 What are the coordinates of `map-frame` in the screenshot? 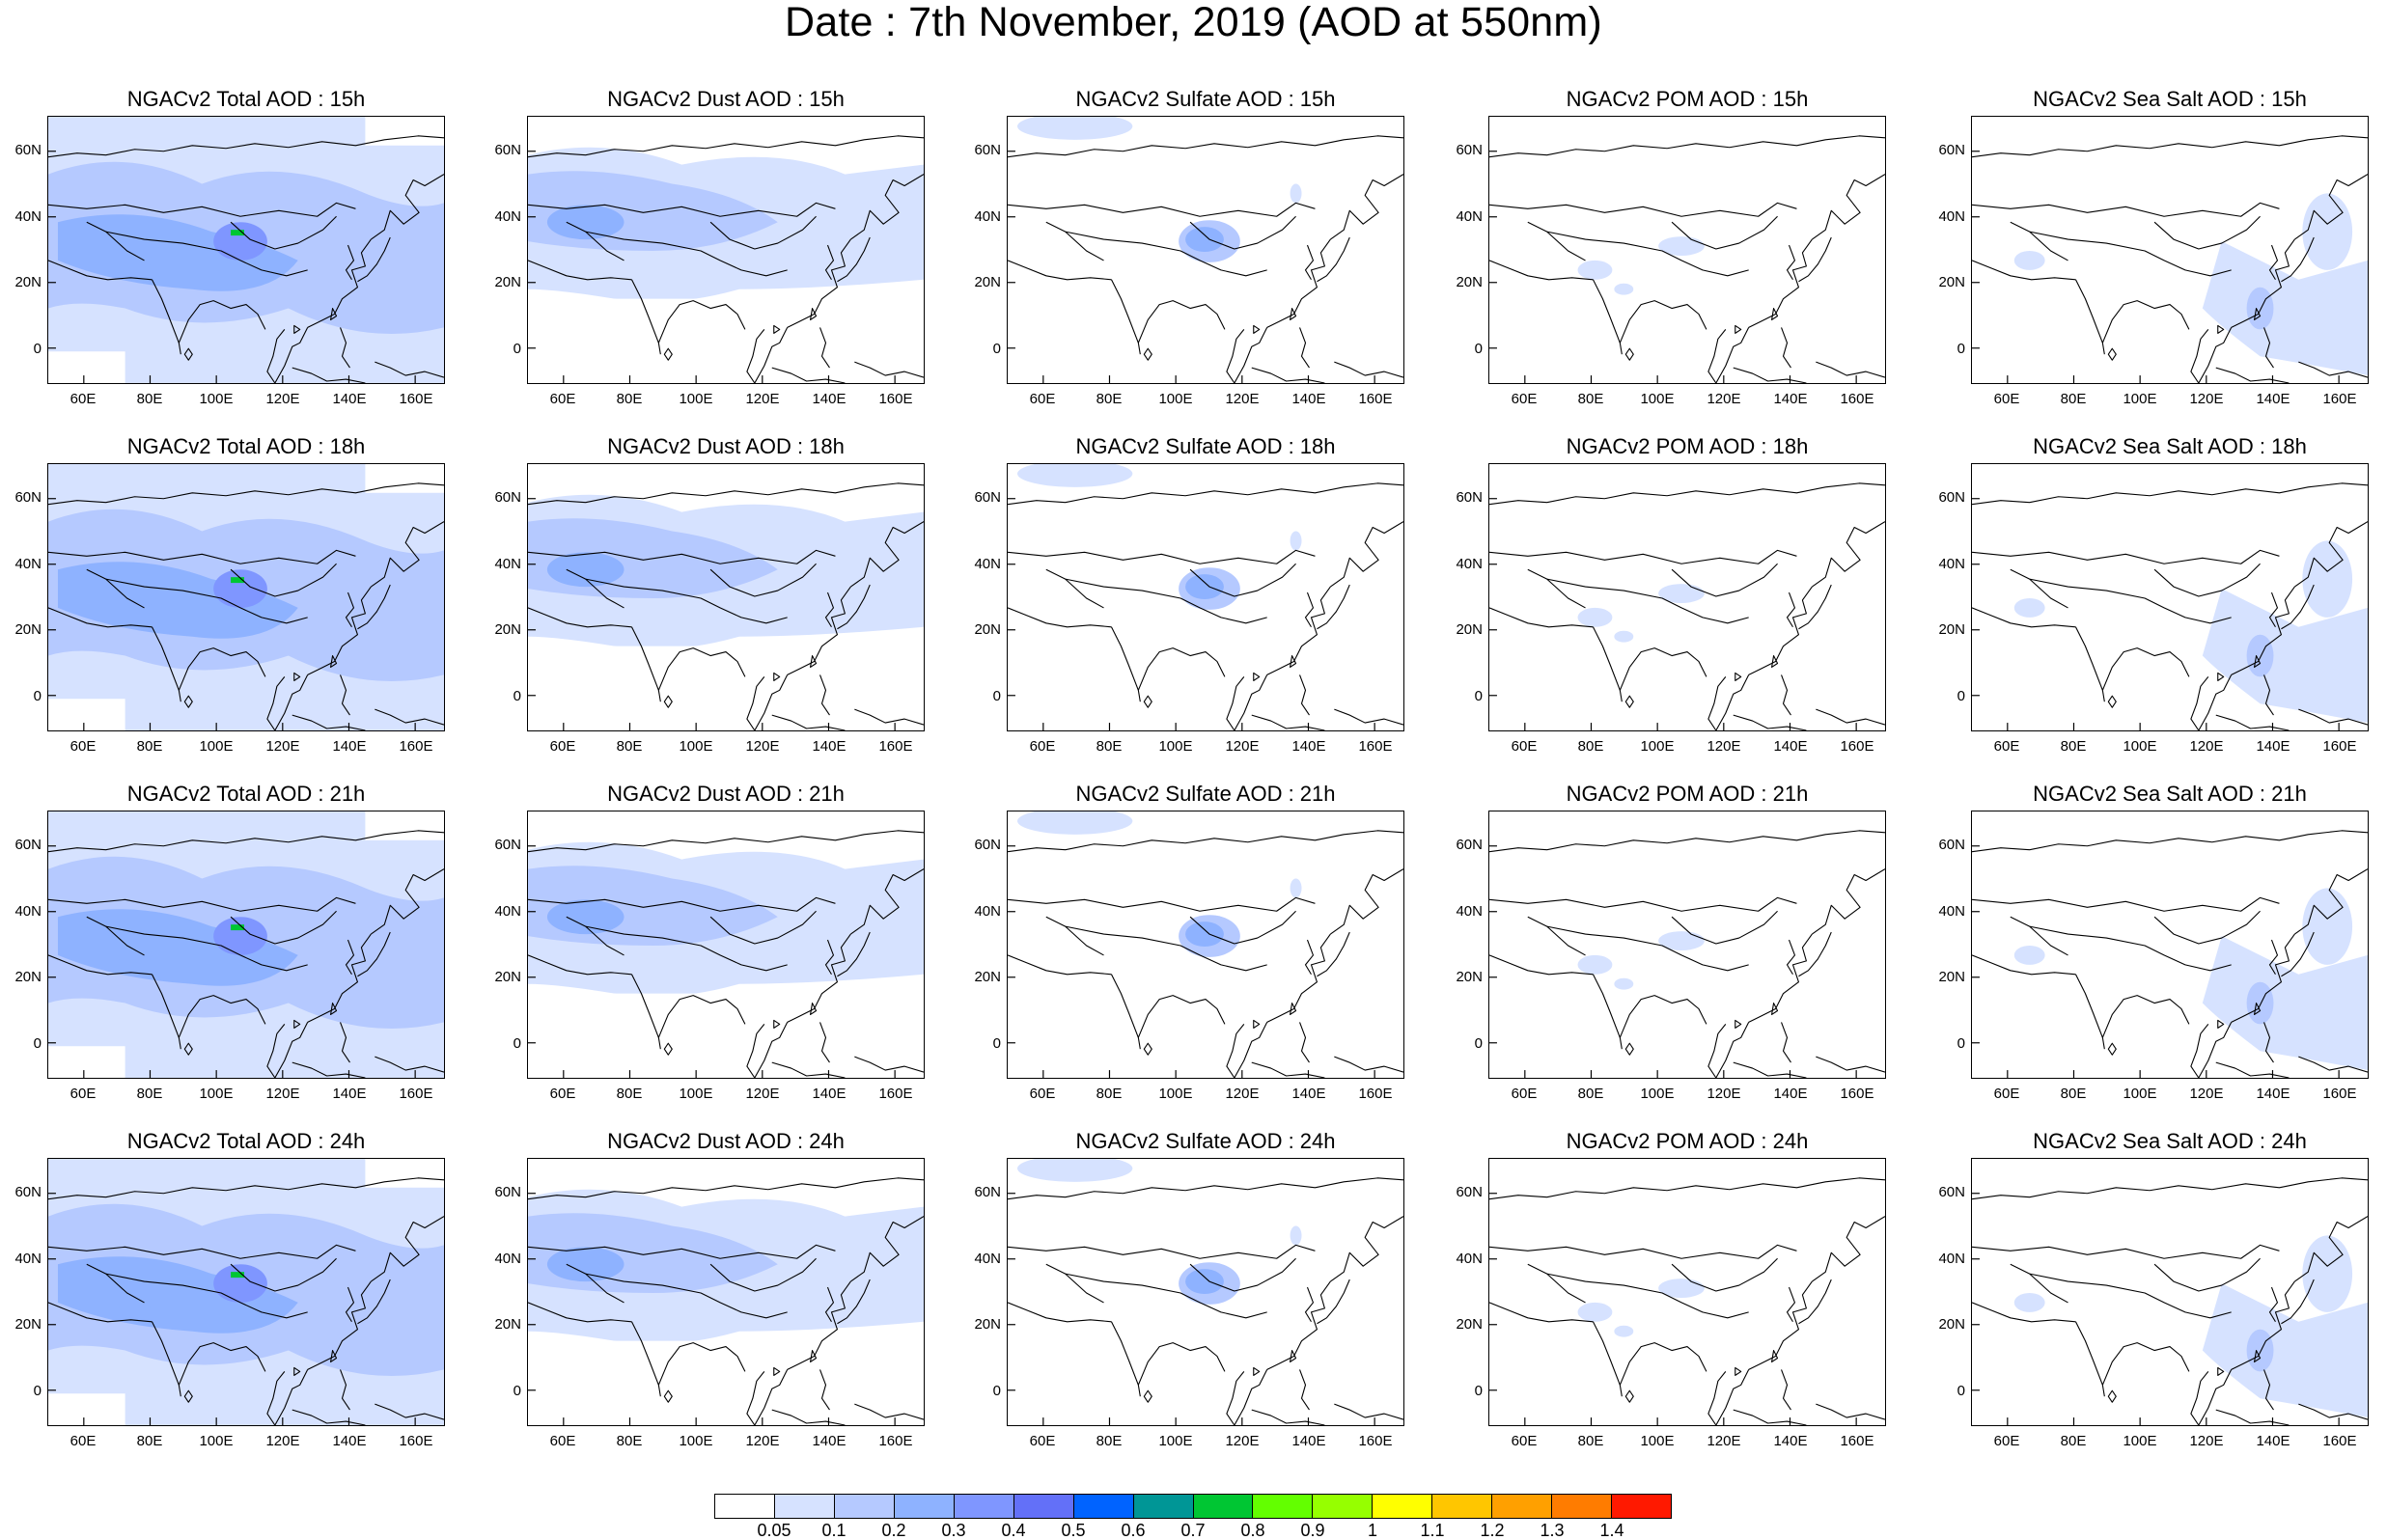 It's located at (1687, 945).